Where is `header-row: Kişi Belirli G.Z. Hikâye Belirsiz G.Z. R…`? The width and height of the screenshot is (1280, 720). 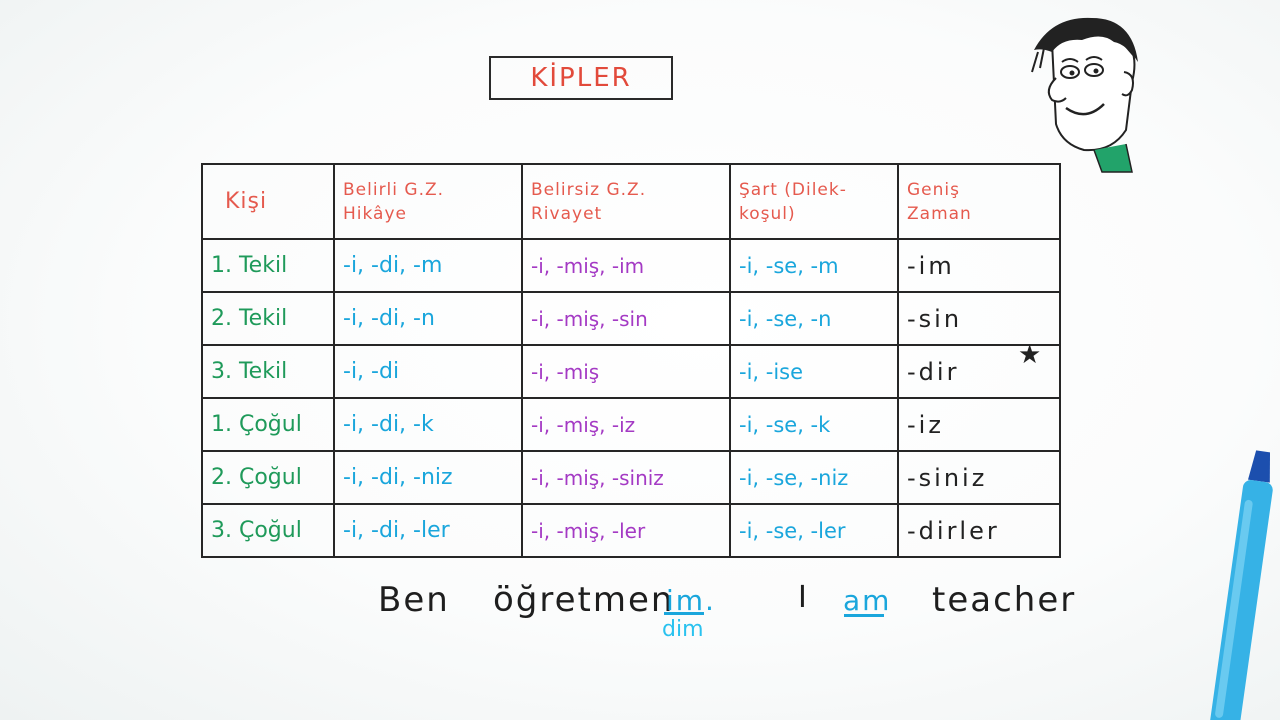 header-row: Kişi Belirli G.Z. Hikâye Belirsiz G.Z. R… is located at coordinates (631, 201).